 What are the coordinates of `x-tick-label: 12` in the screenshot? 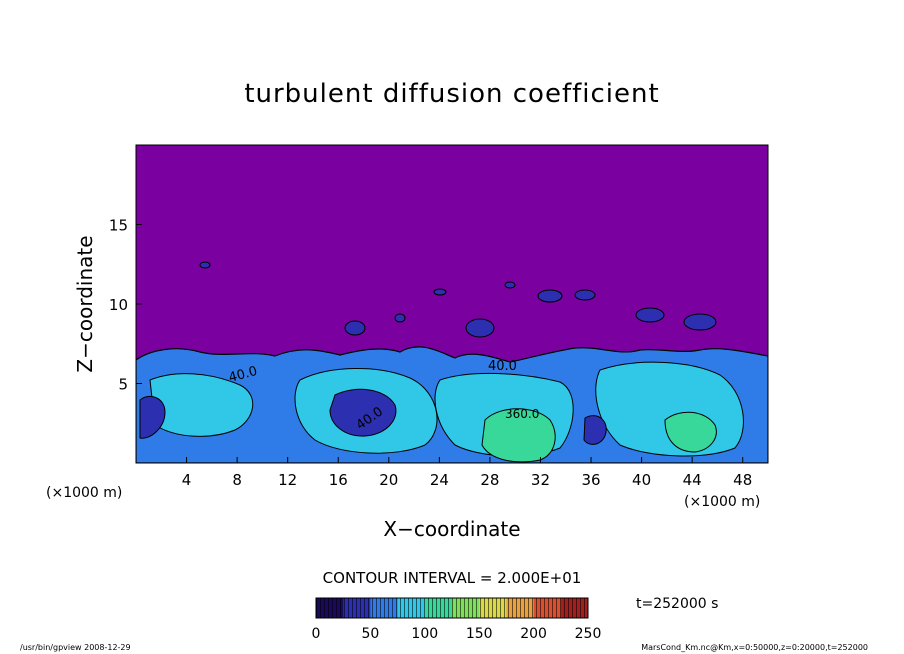 It's located at (287, 480).